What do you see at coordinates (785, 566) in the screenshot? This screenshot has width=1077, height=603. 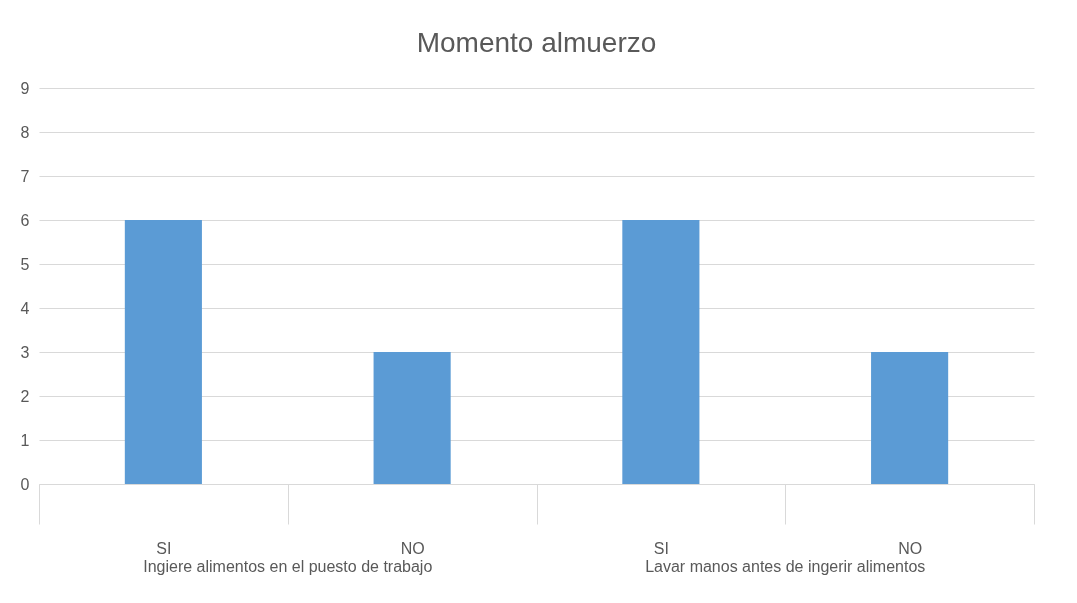 I see `text: Lavar manos antes de ingerir alimentos` at bounding box center [785, 566].